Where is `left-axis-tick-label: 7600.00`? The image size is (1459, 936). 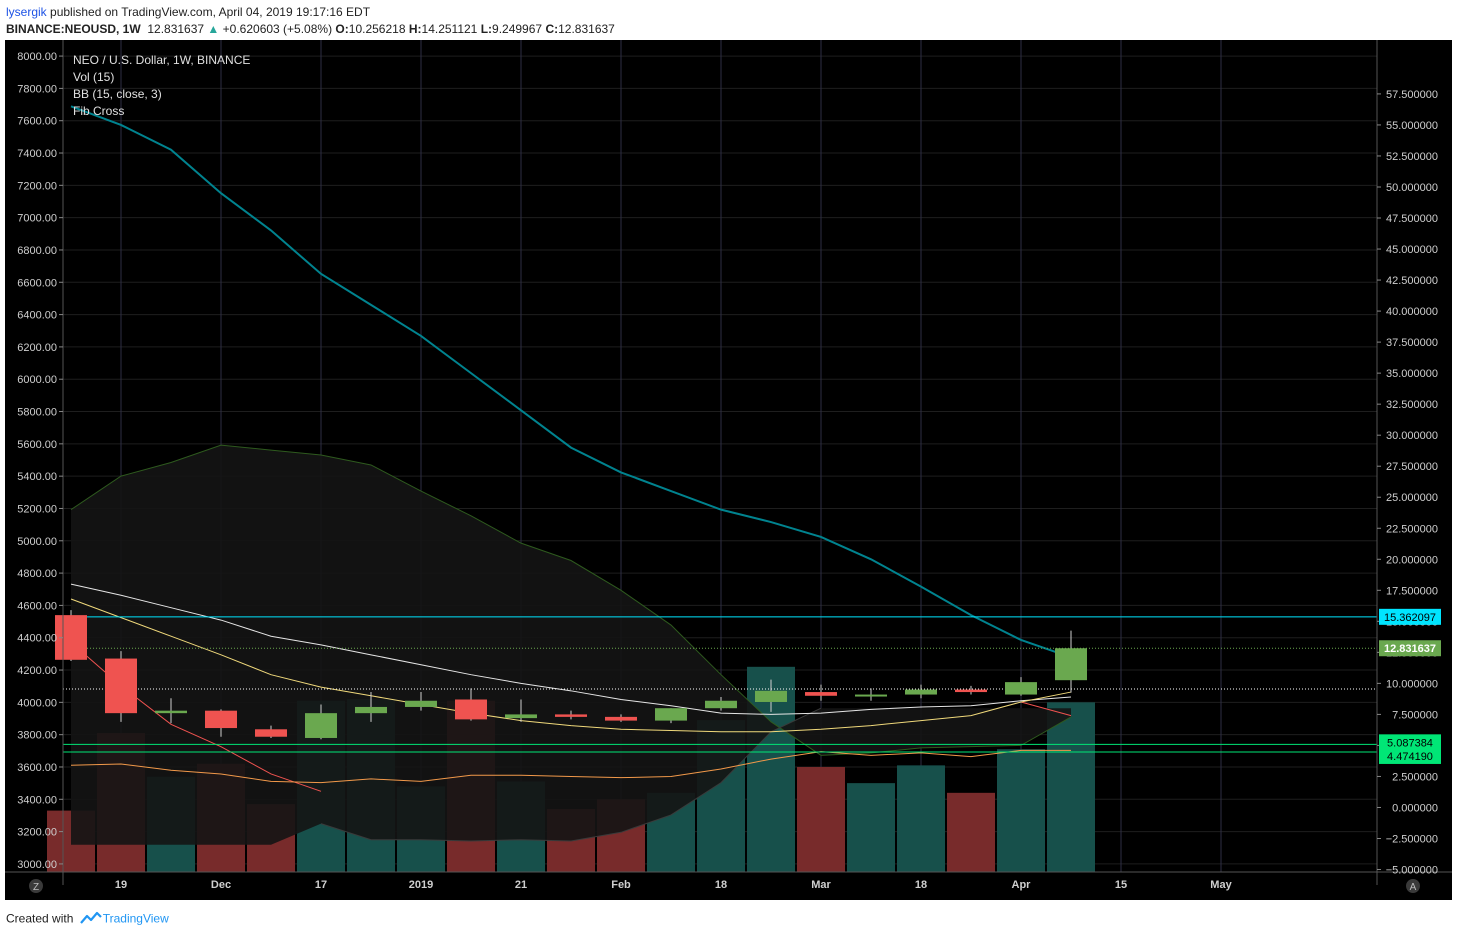
left-axis-tick-label: 7600.00 is located at coordinates (37, 122).